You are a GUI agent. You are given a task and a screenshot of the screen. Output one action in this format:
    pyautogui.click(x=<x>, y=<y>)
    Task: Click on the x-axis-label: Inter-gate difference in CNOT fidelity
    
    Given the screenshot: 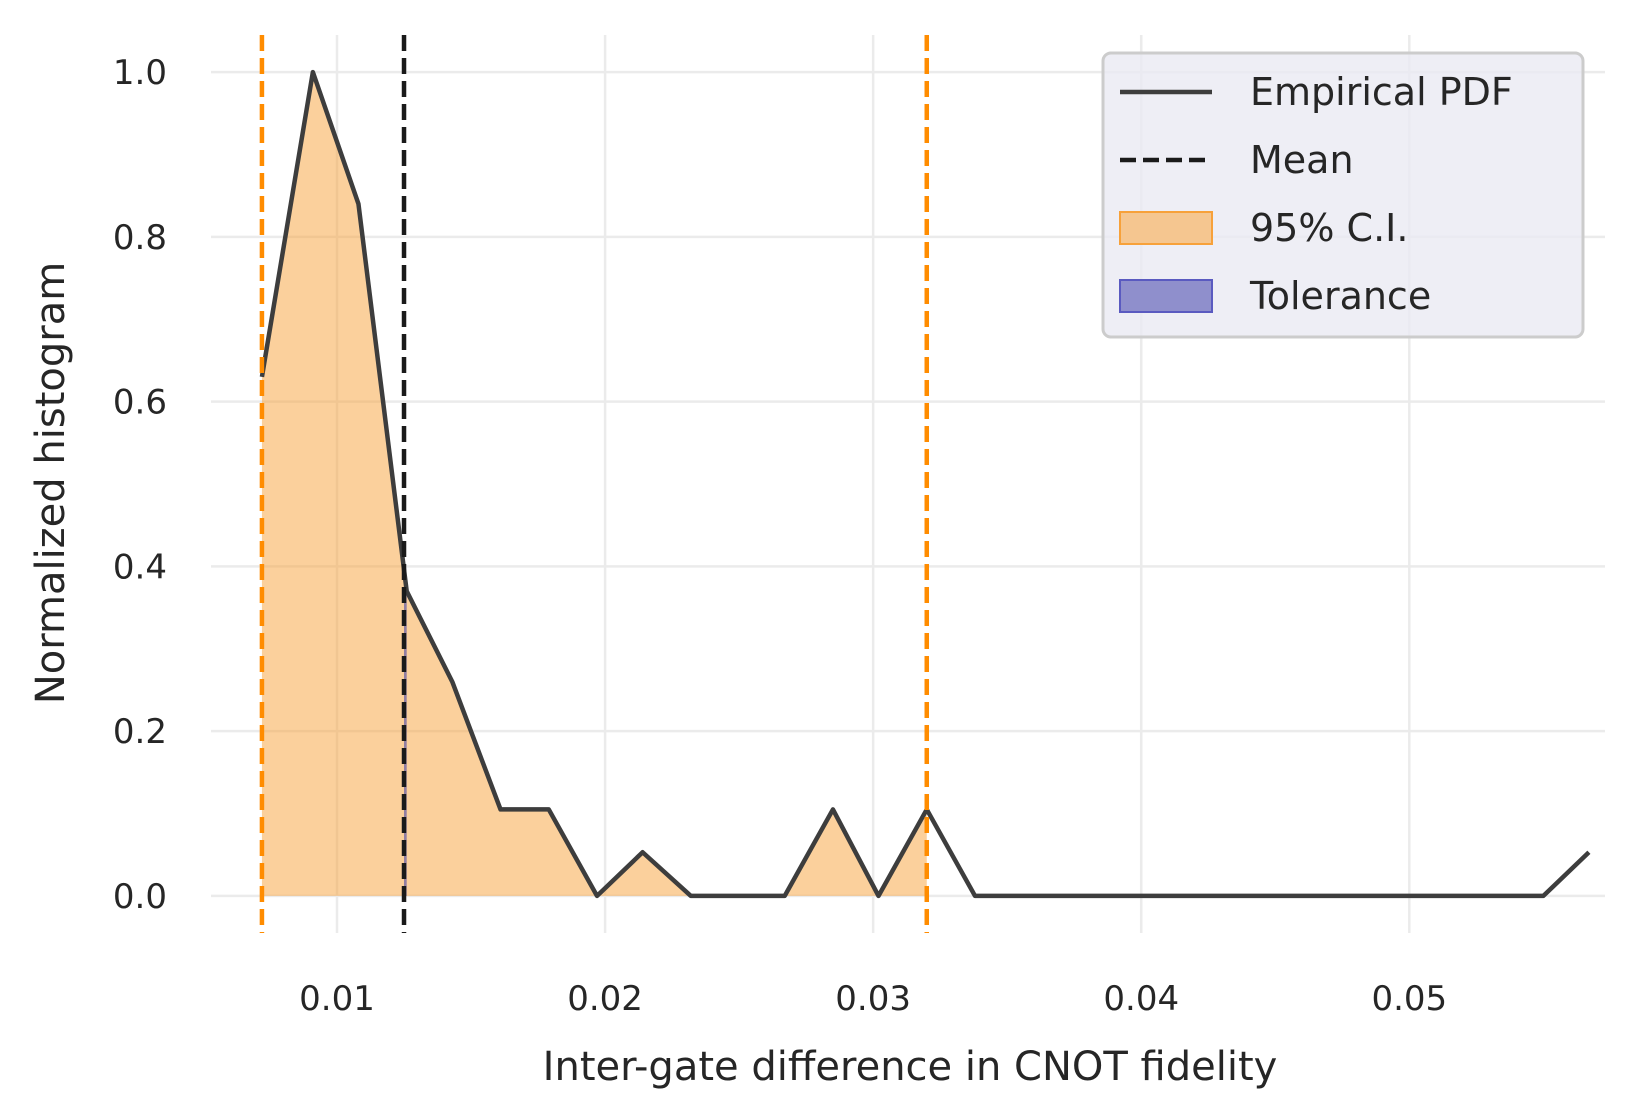 What is the action you would take?
    pyautogui.click(x=910, y=1067)
    